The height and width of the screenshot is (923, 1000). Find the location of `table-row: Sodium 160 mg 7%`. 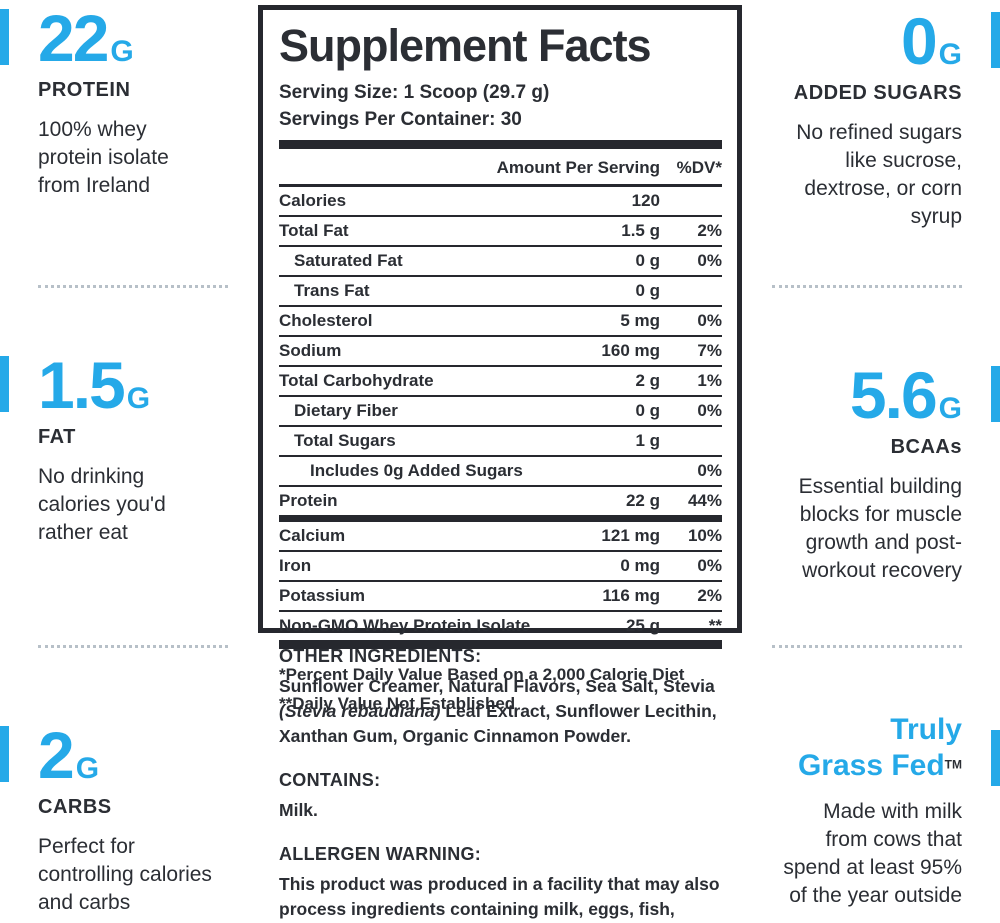

table-row: Sodium 160 mg 7% is located at coordinates (500, 352).